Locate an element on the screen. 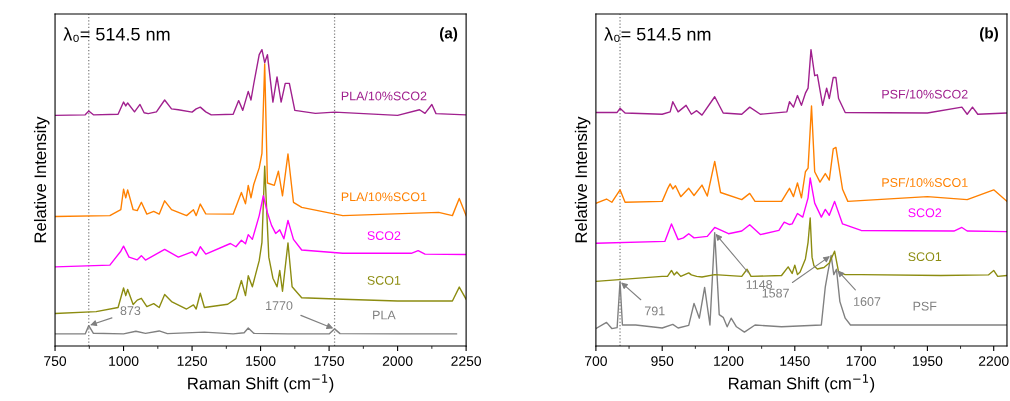 Image resolution: width=1010 pixels, height=401 pixels. annotation: 1607 is located at coordinates (867, 301).